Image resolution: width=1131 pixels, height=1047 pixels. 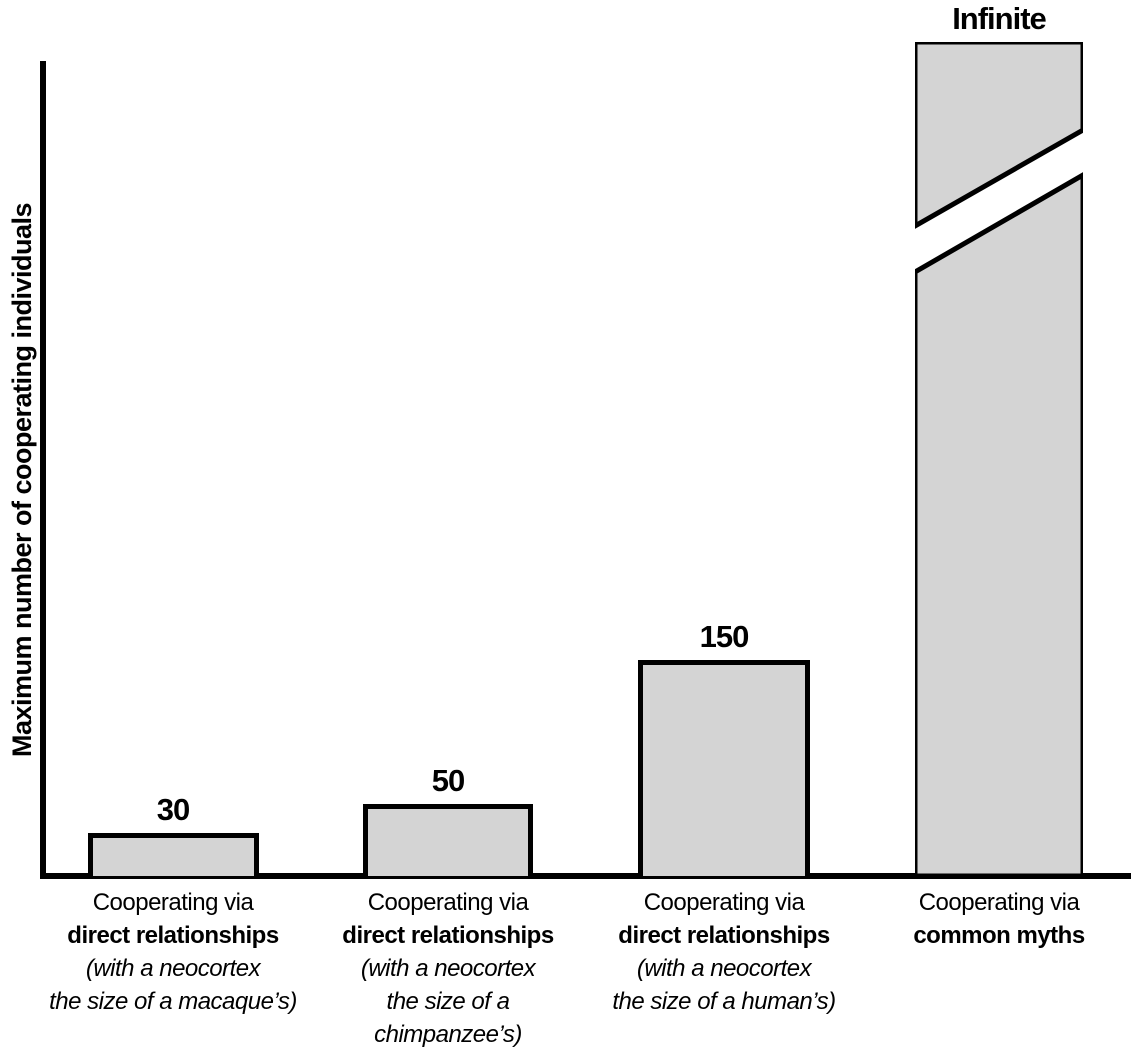 What do you see at coordinates (585, 876) in the screenshot?
I see `x-axis-line` at bounding box center [585, 876].